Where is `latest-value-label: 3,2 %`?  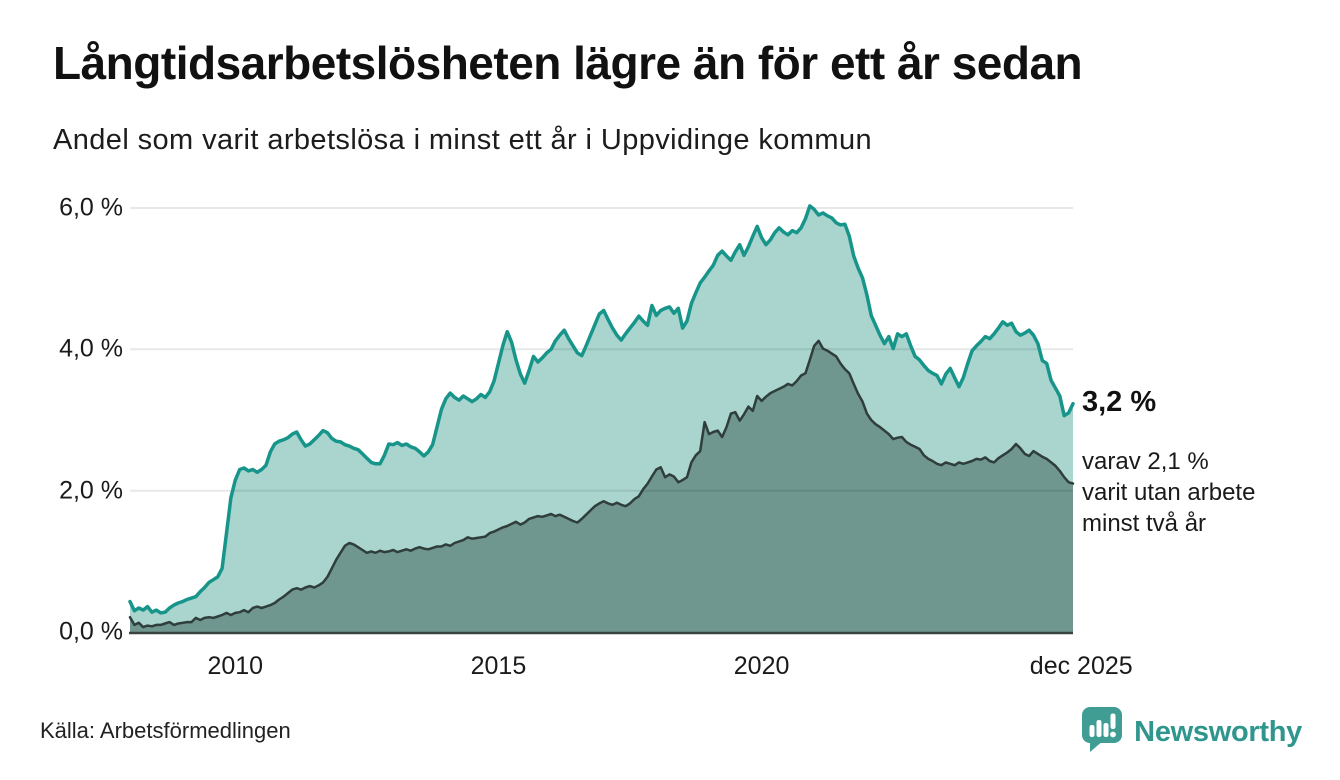 latest-value-label: 3,2 % is located at coordinates (1119, 401).